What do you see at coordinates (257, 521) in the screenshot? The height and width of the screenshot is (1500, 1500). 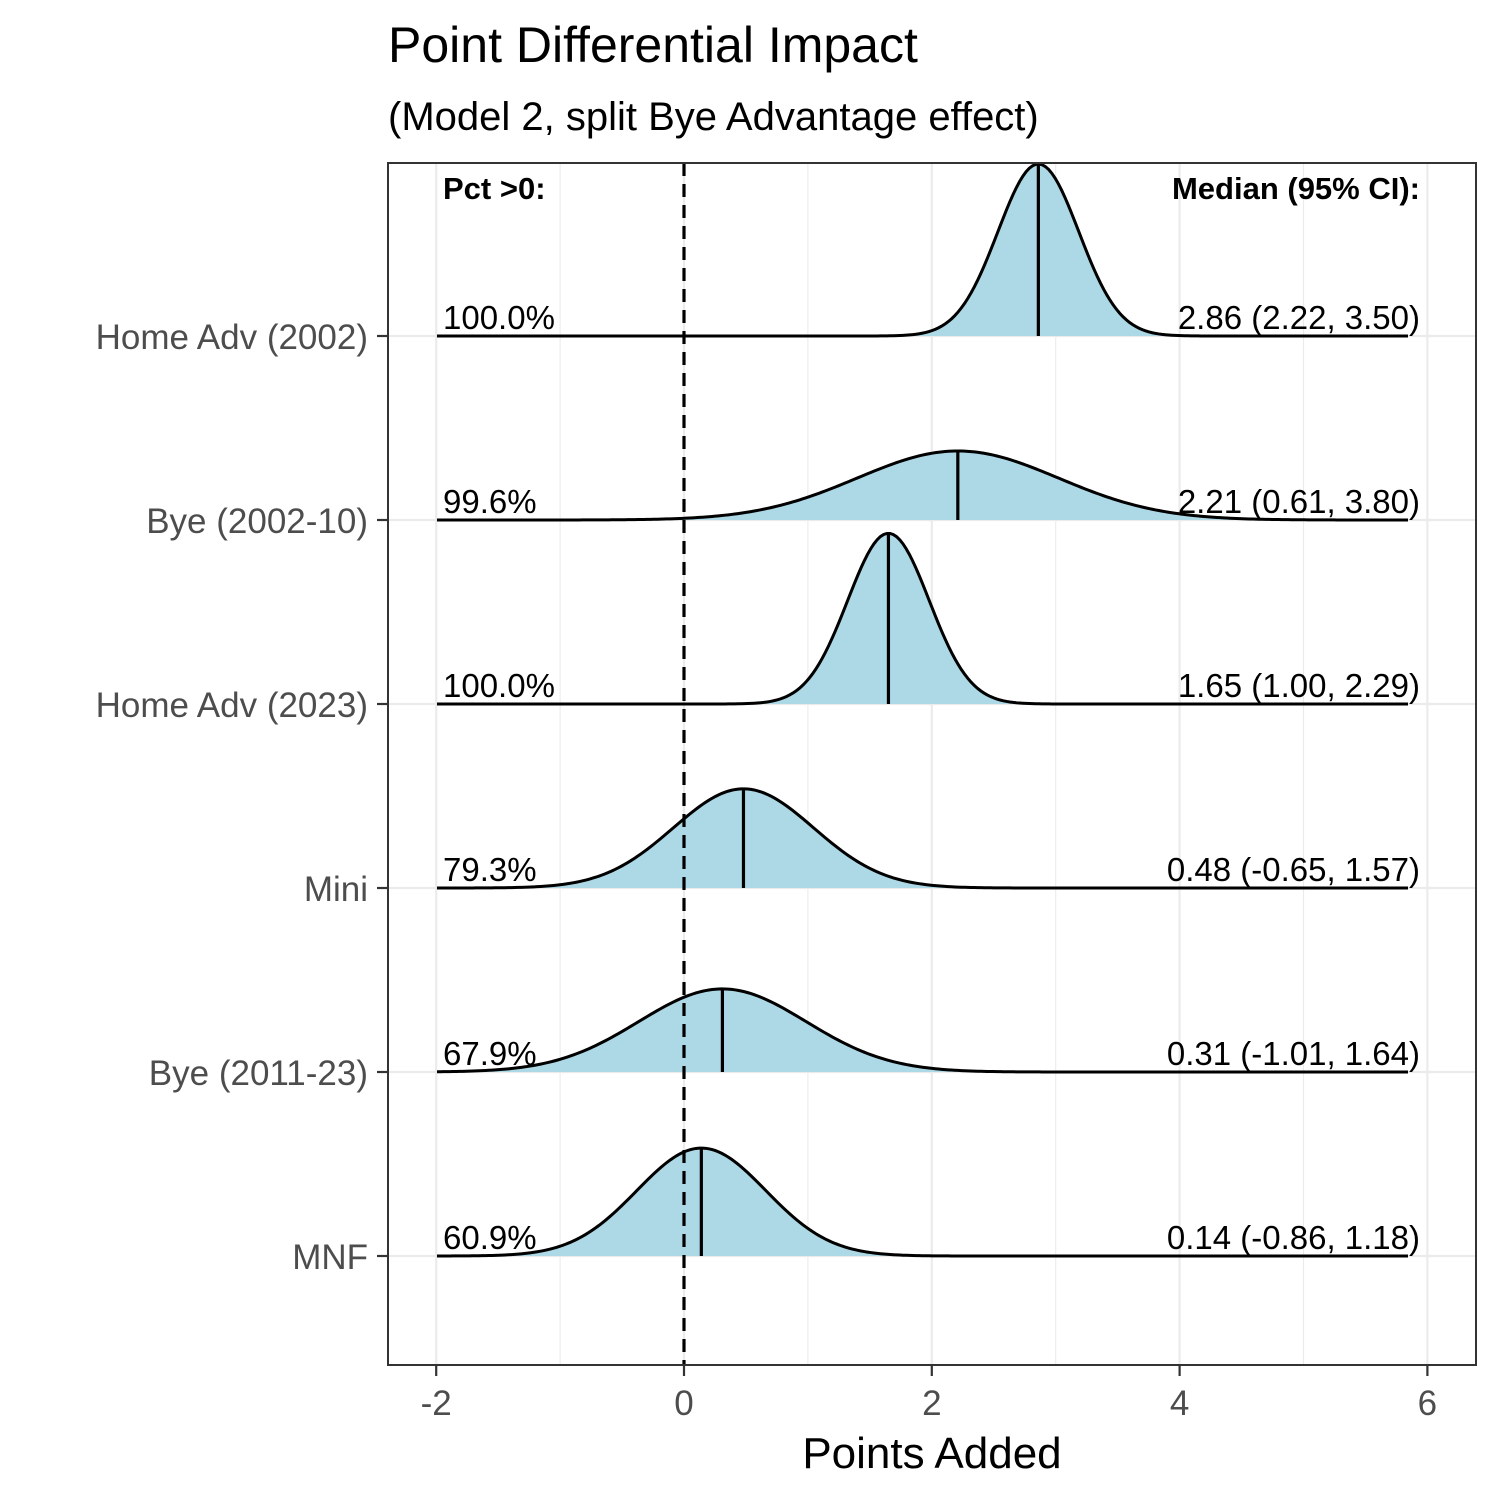 I see `y-tick-label: Bye (2002-10)` at bounding box center [257, 521].